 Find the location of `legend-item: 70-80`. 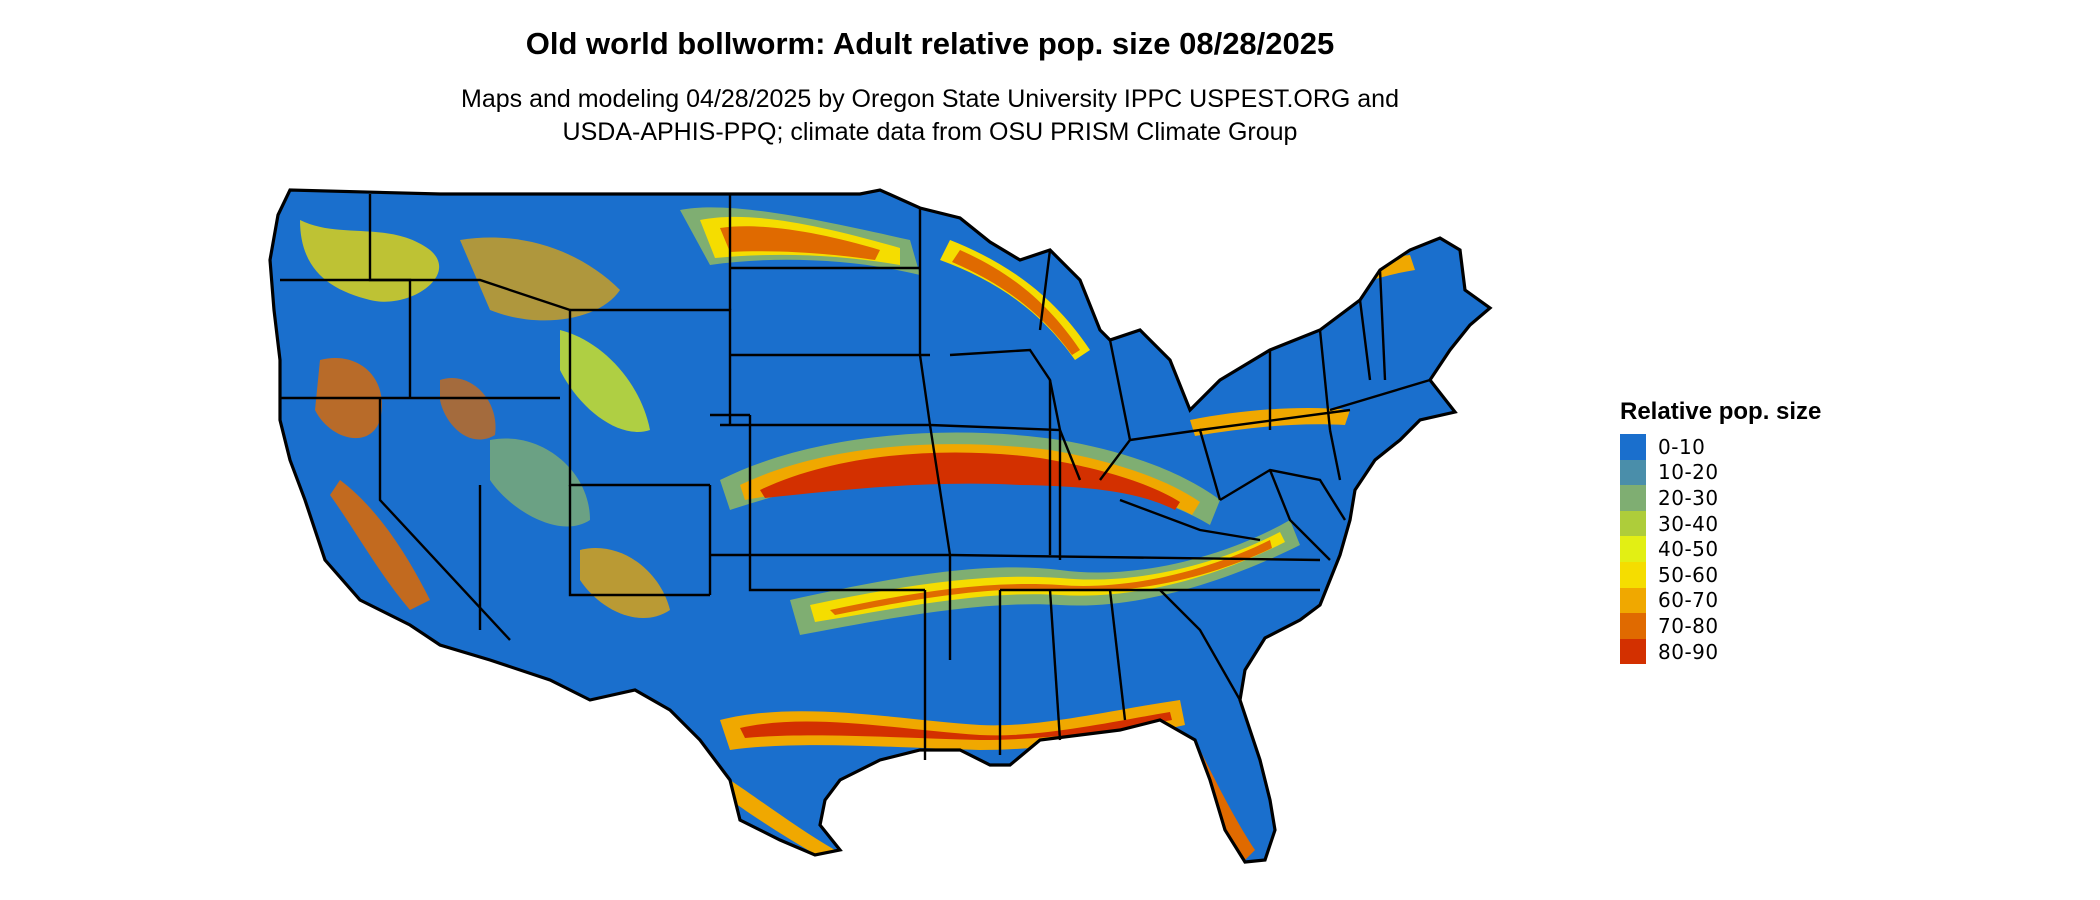

legend-item: 70-80 is located at coordinates (1720, 626).